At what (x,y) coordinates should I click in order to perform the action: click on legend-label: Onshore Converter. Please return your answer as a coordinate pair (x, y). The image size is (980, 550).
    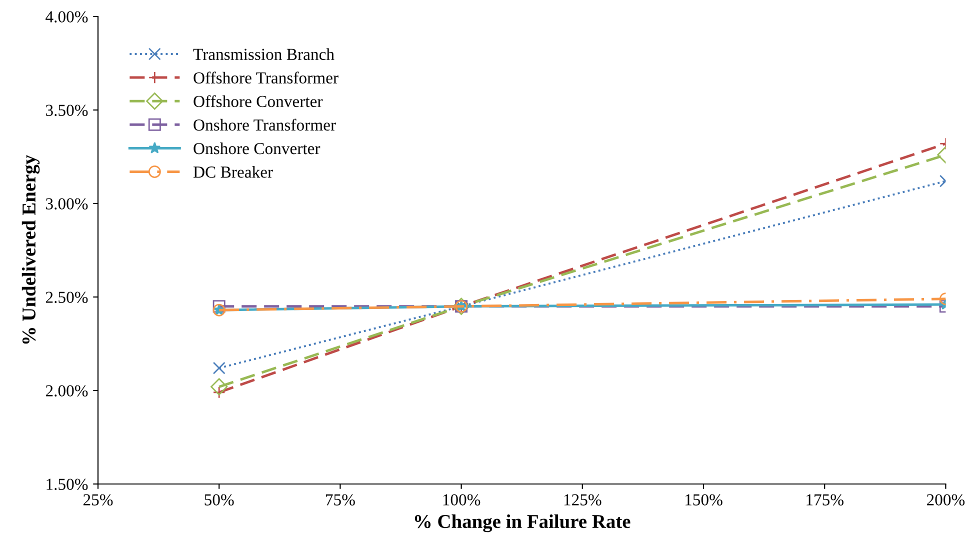
    Looking at the image, I should click on (257, 148).